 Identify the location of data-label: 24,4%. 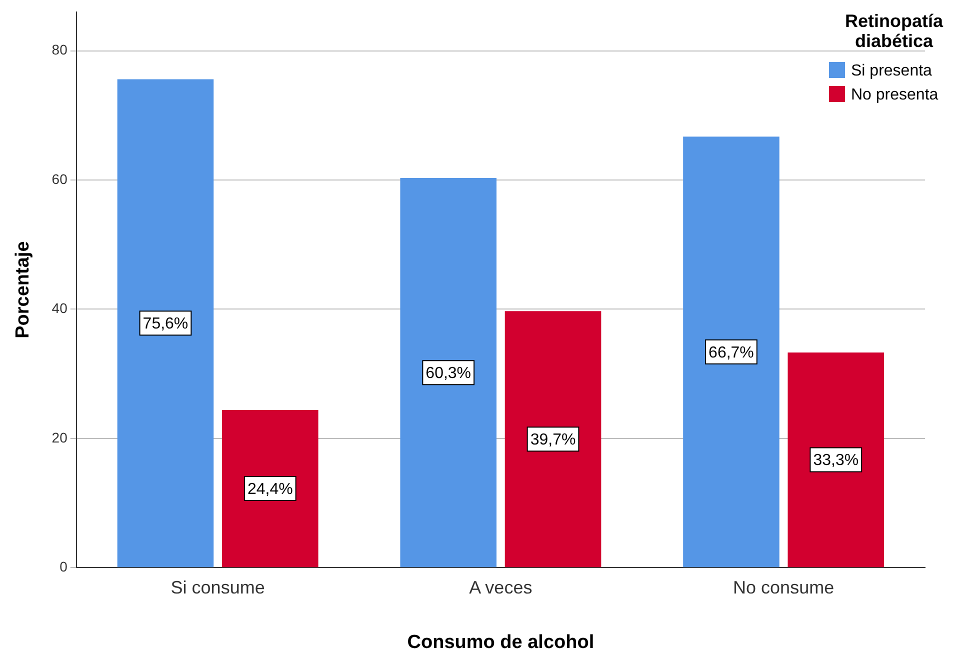
(270, 489).